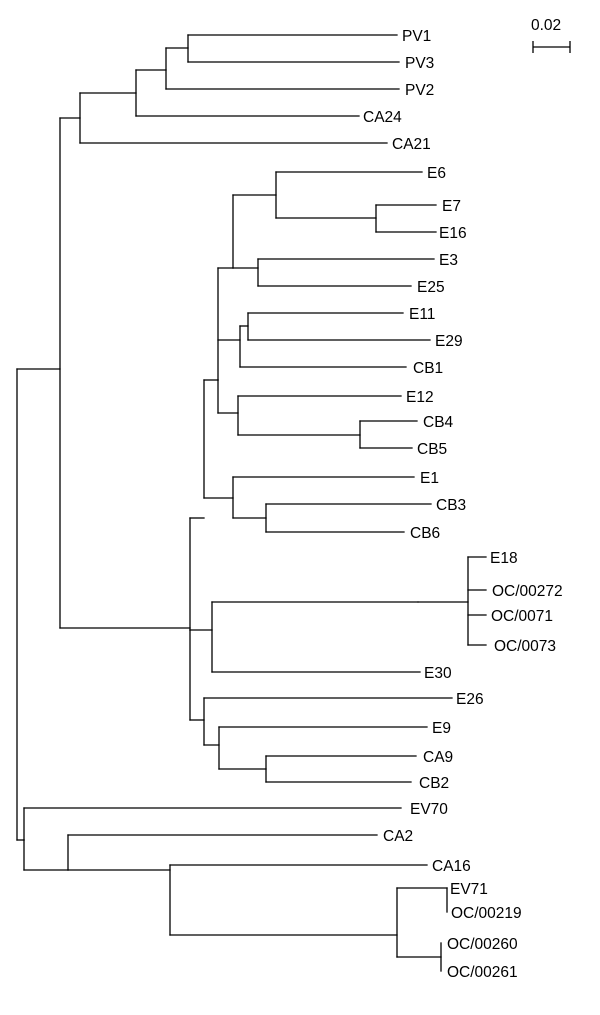  I want to click on leaf-label: PV3, so click(419, 63).